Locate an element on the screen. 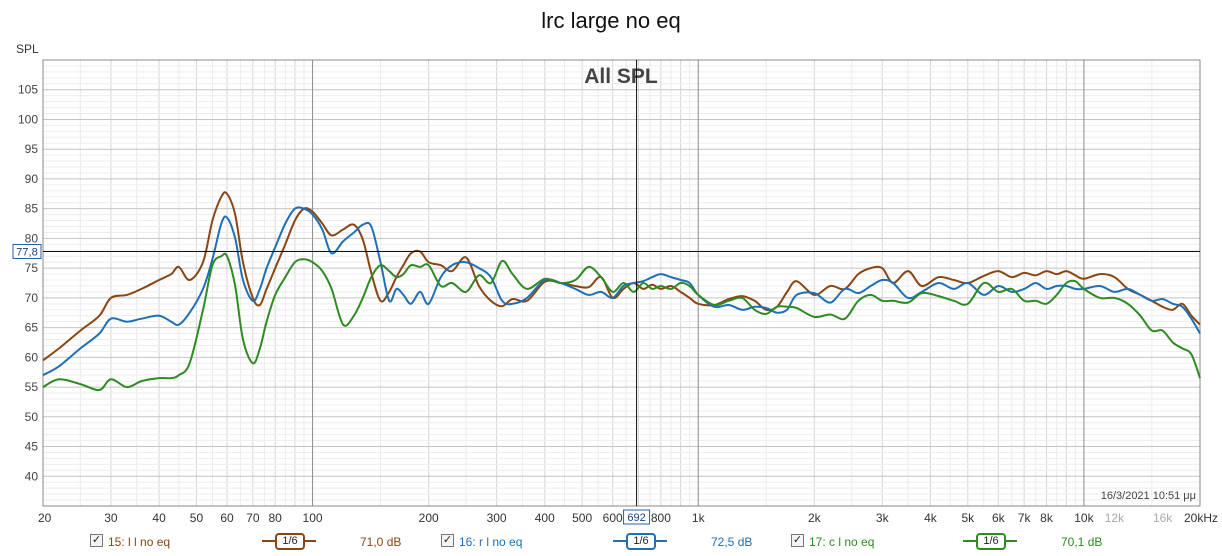 This screenshot has width=1222, height=556. x-tick-label: 70 is located at coordinates (253, 518).